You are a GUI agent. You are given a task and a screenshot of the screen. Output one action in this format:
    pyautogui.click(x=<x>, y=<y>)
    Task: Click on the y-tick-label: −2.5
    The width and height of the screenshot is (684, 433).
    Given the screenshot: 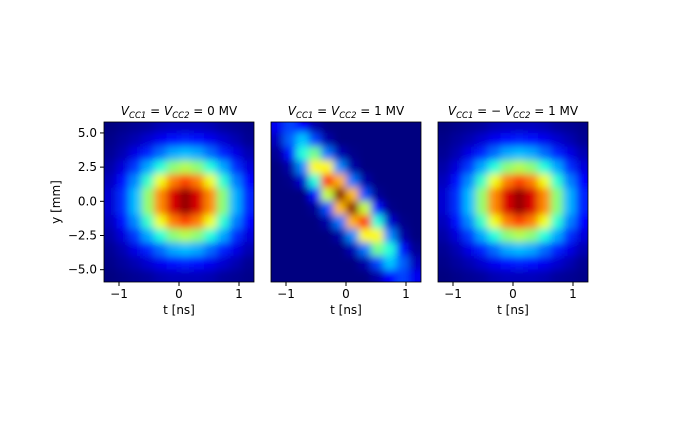 What is the action you would take?
    pyautogui.click(x=82, y=236)
    